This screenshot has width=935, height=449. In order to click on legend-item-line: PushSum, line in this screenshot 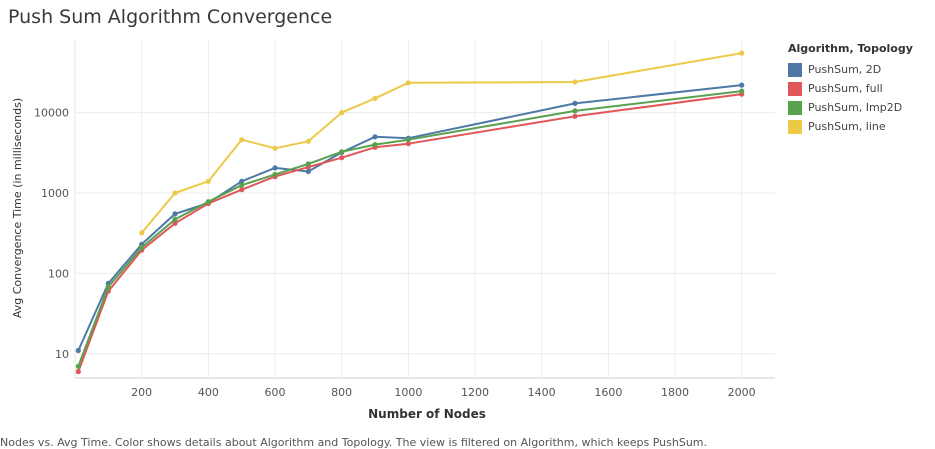, I will do `click(860, 126)`.